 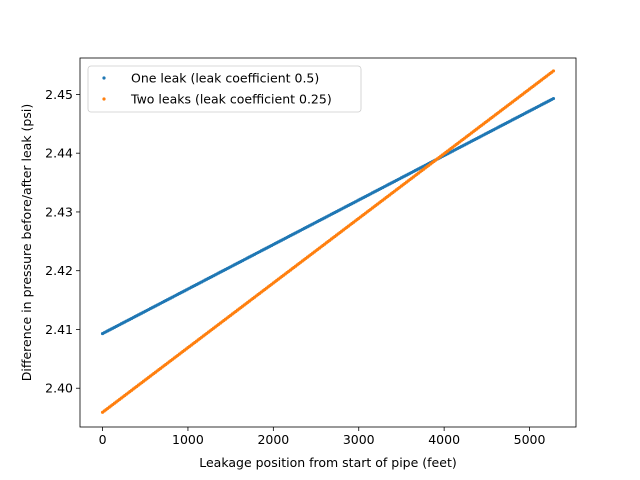 I want to click on x-tick-label: 1000, so click(x=188, y=439).